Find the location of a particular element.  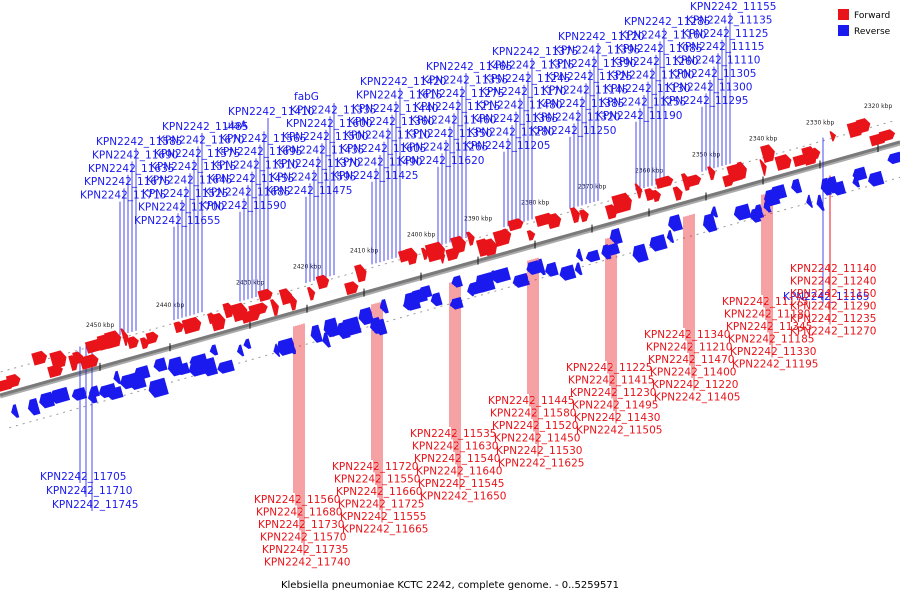

forward-gene-label: KPN2242_11520 is located at coordinates (535, 426).